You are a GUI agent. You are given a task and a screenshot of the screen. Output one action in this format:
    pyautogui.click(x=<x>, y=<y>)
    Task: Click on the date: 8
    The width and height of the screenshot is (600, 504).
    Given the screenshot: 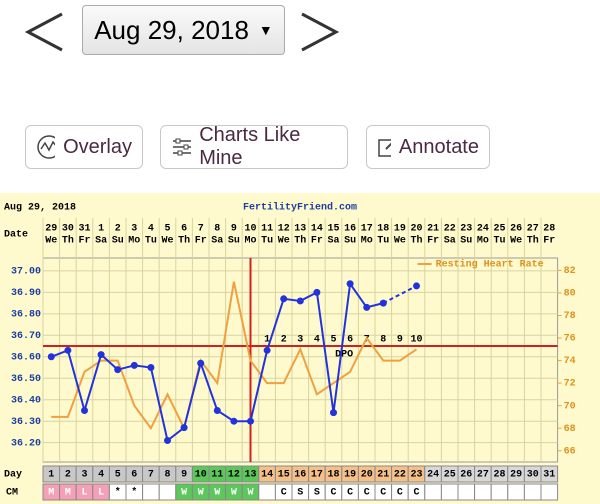 What is the action you would take?
    pyautogui.click(x=217, y=229)
    